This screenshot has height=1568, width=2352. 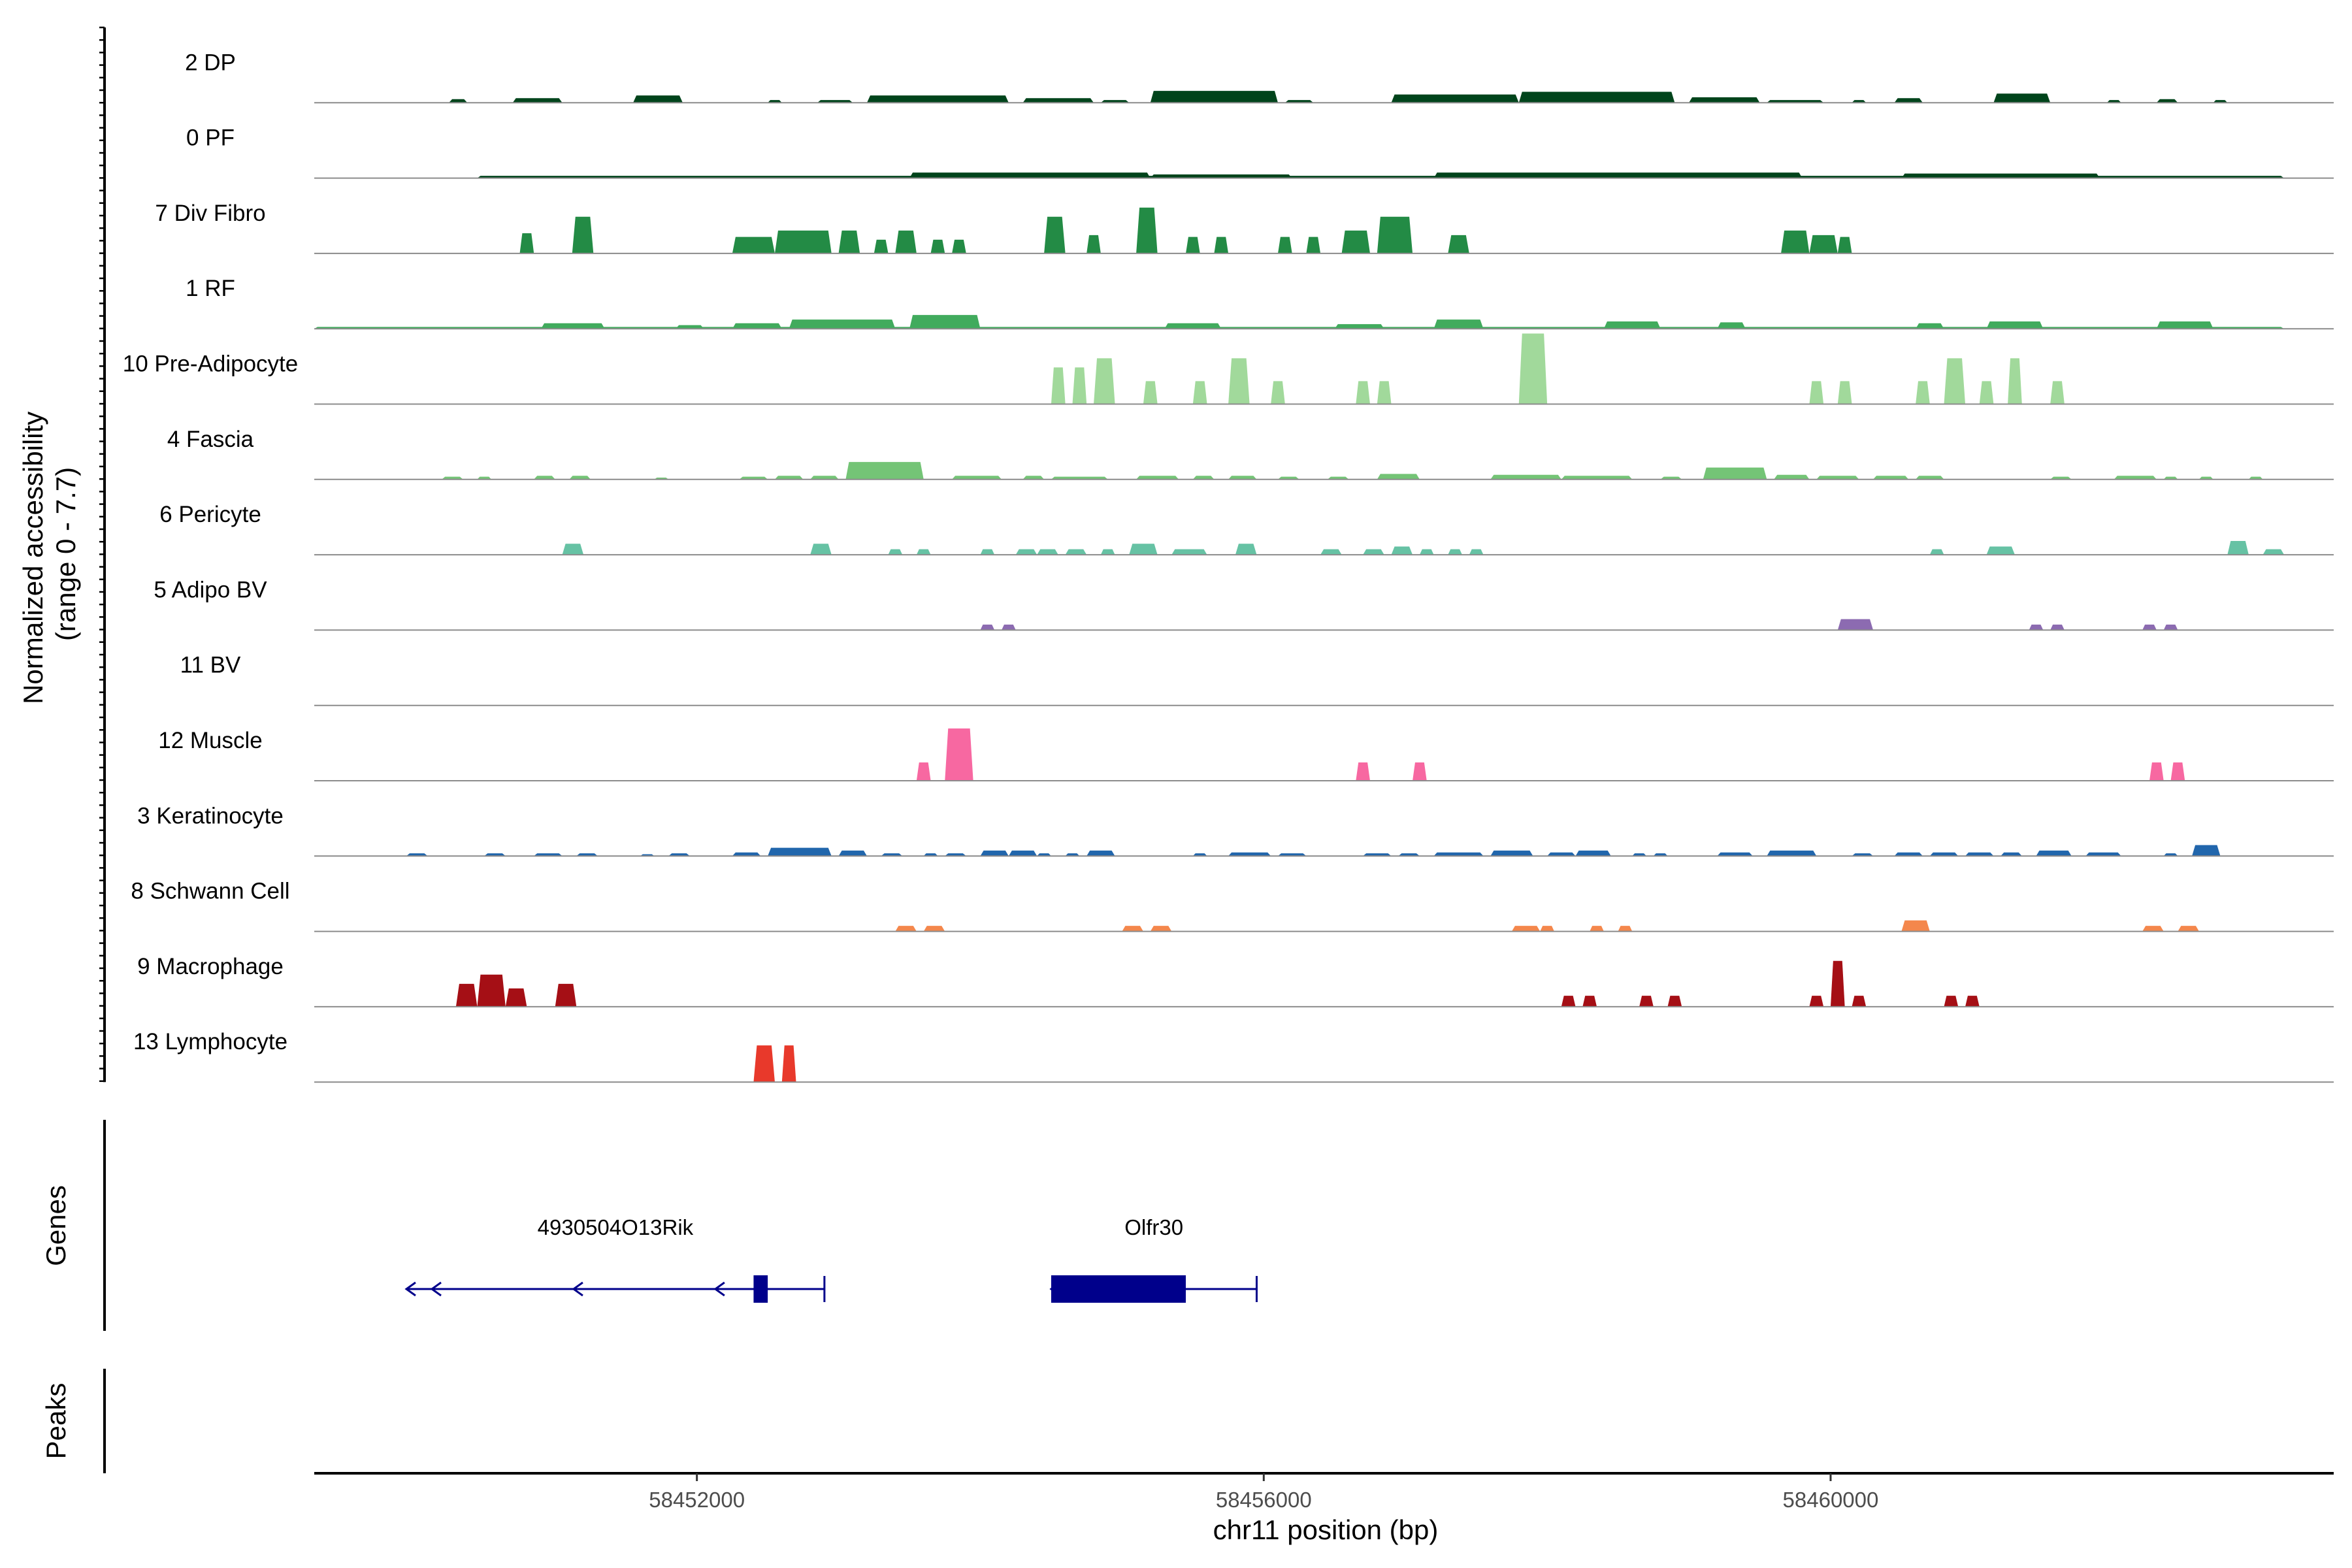 I want to click on track-label: 6 Pericyte, so click(x=210, y=514).